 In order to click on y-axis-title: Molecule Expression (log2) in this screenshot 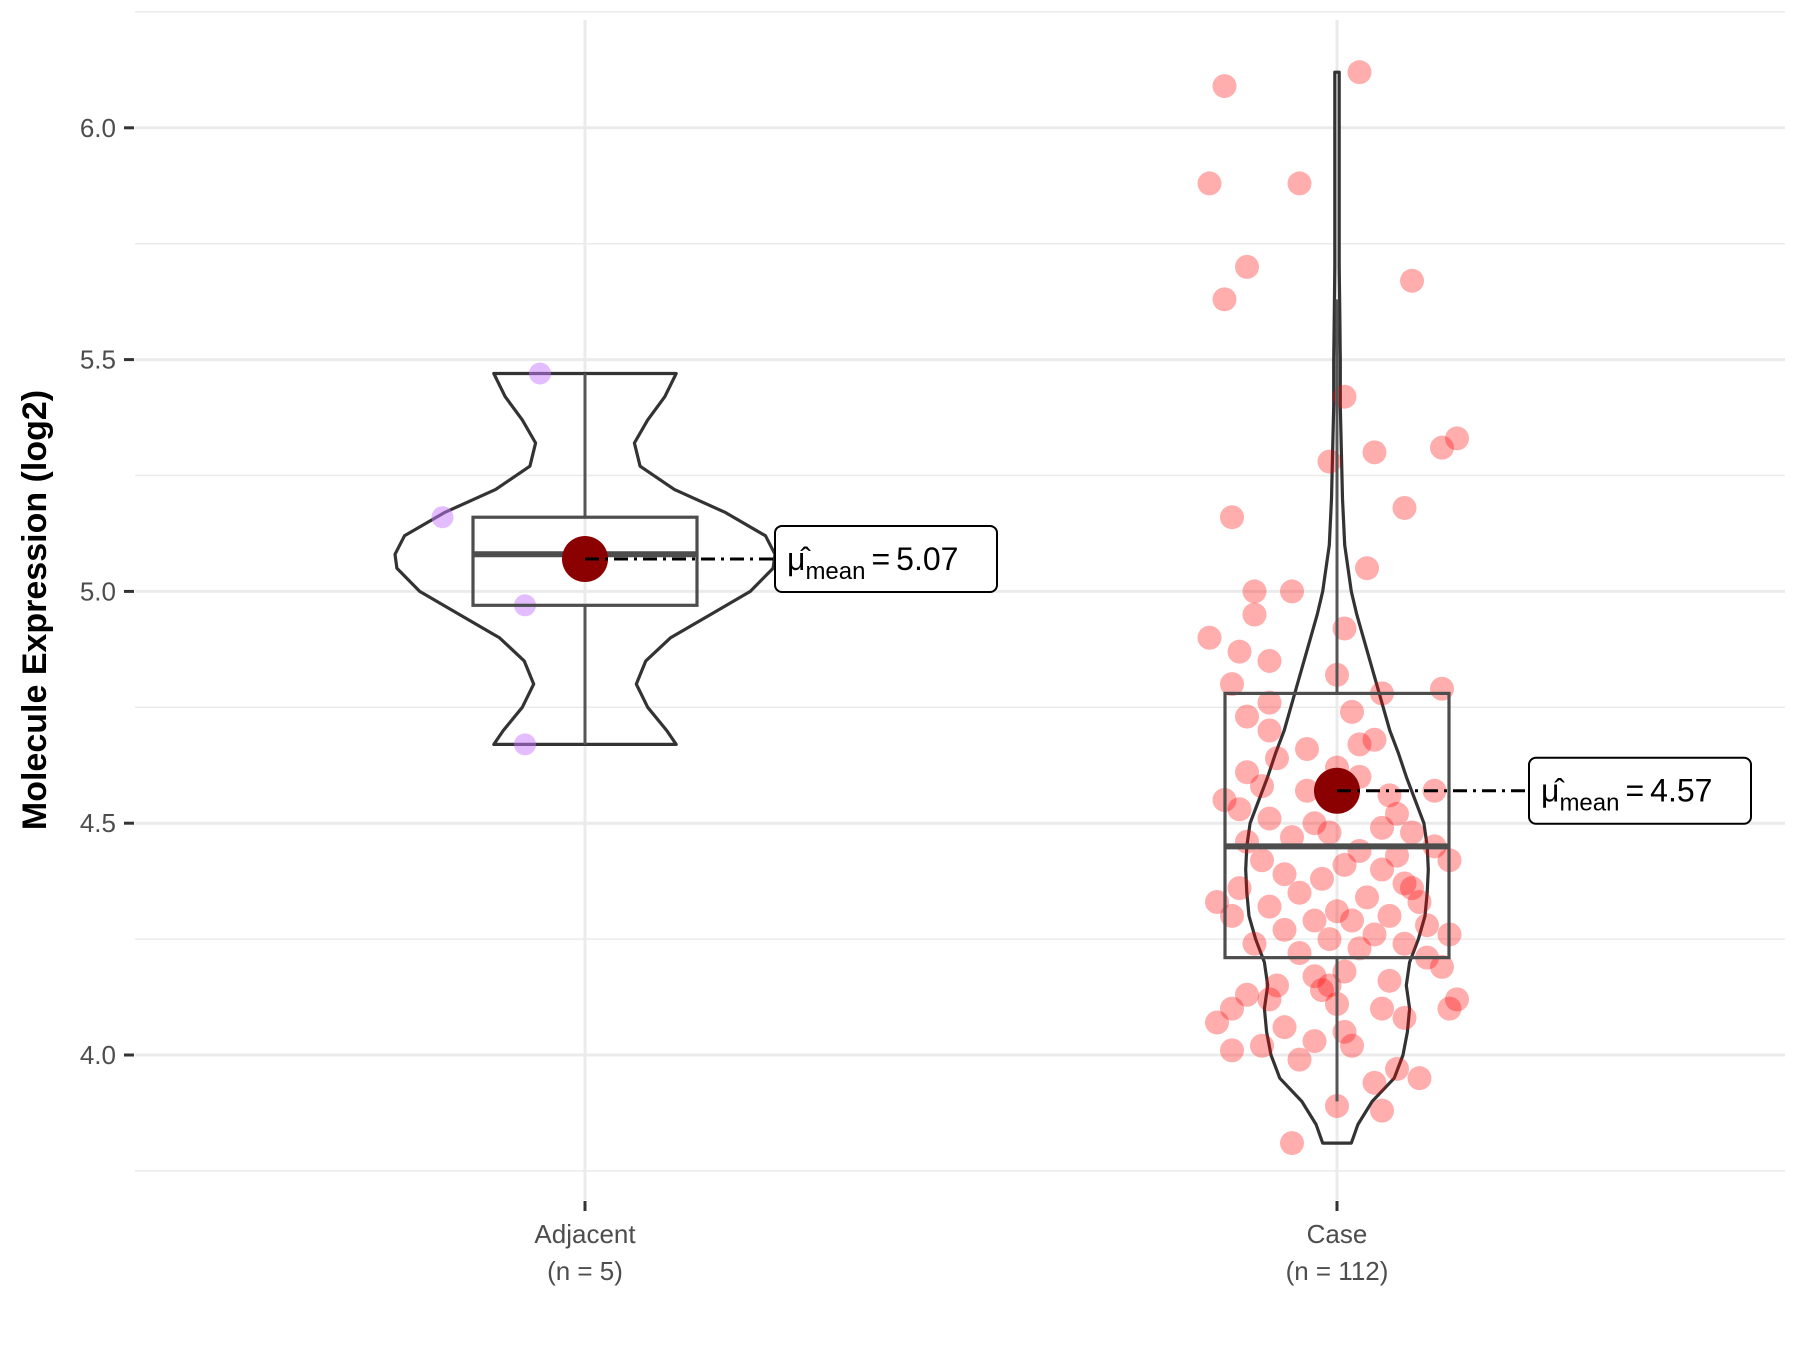, I will do `click(35, 610)`.